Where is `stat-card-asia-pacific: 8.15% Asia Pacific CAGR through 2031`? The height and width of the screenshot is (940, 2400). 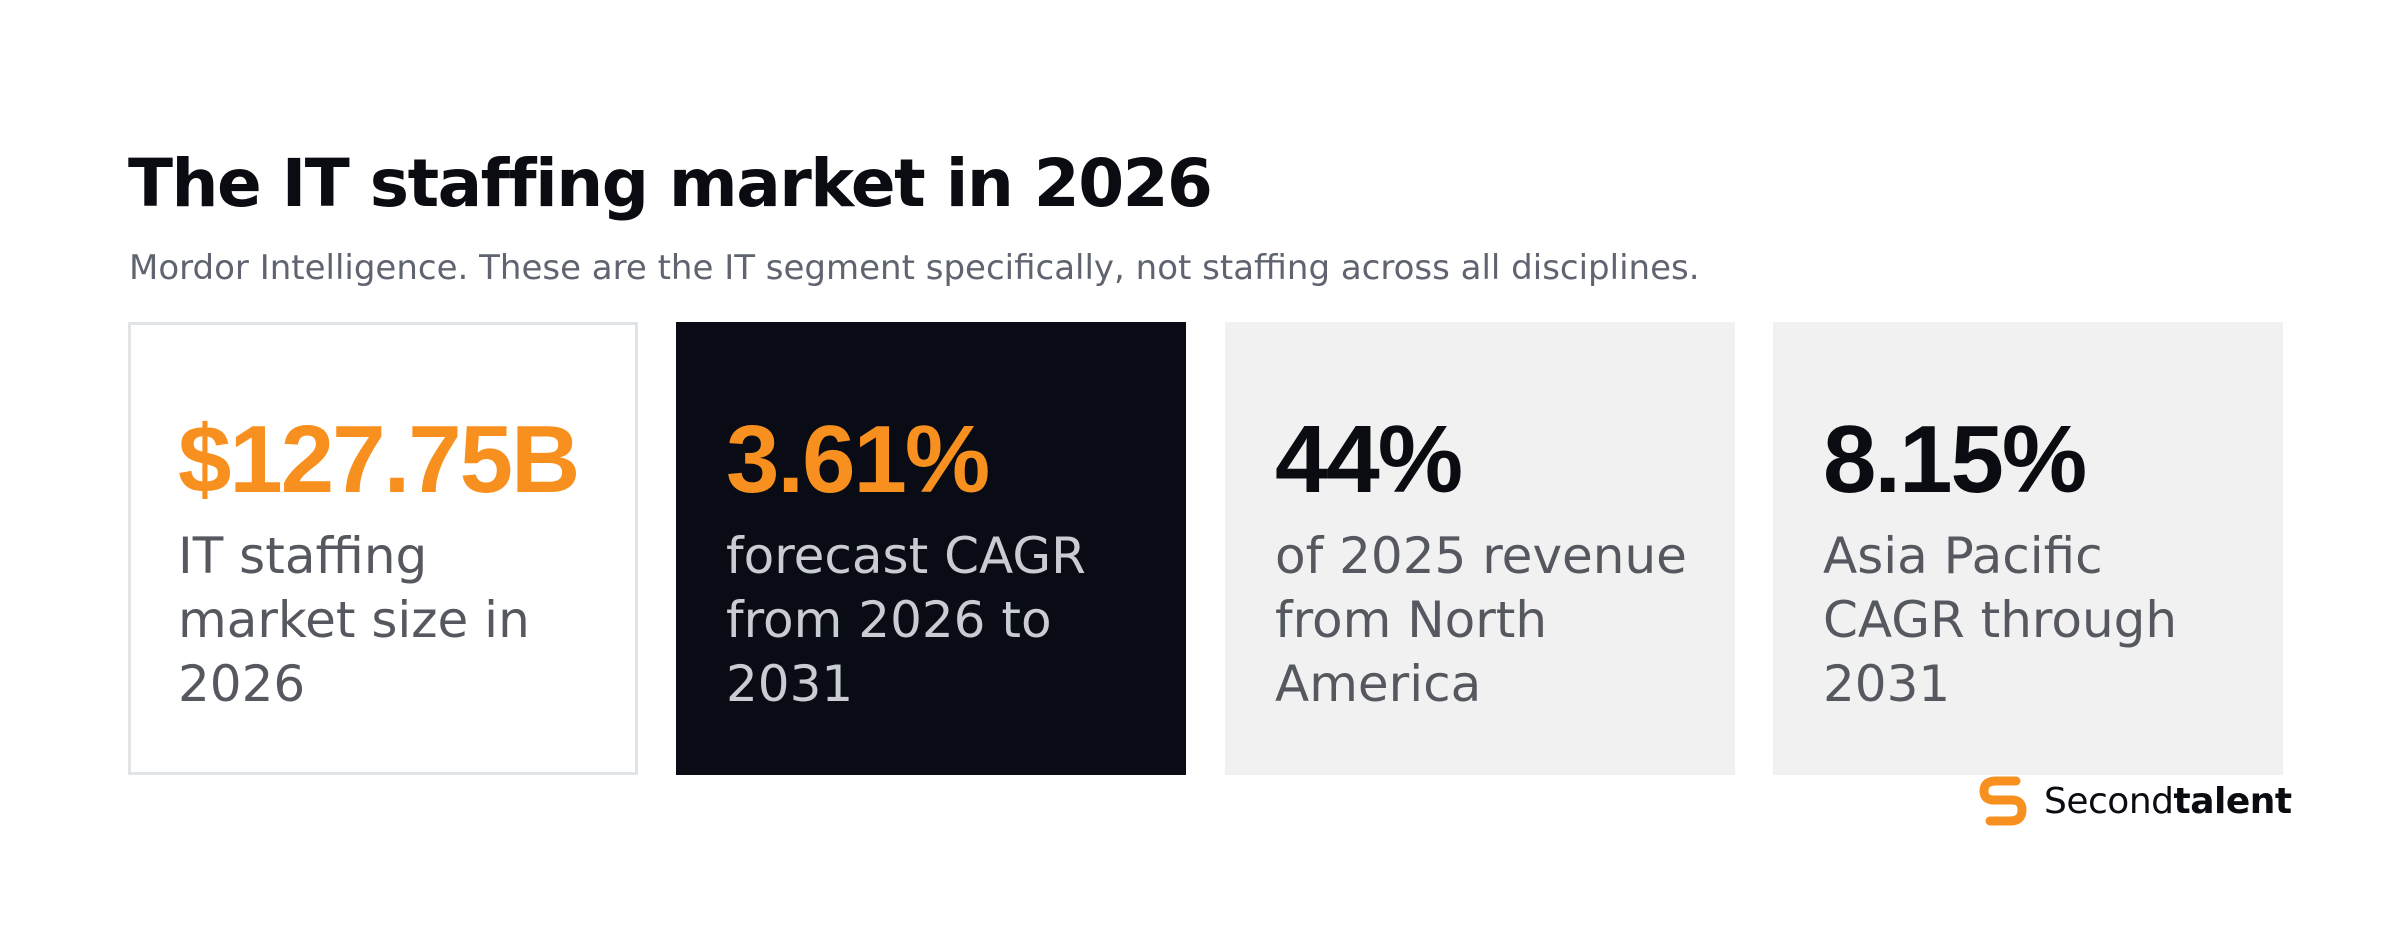
stat-card-asia-pacific: 8.15% Asia Pacific CAGR through 2031 is located at coordinates (2028, 548).